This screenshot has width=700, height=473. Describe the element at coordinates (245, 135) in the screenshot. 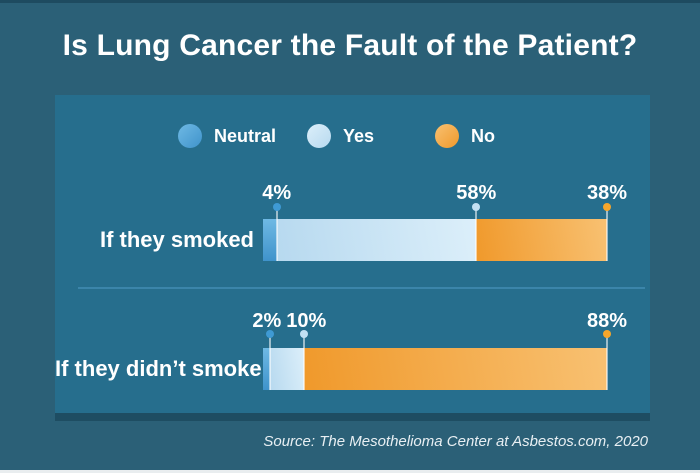

I see `legend-label: Neutral` at that location.